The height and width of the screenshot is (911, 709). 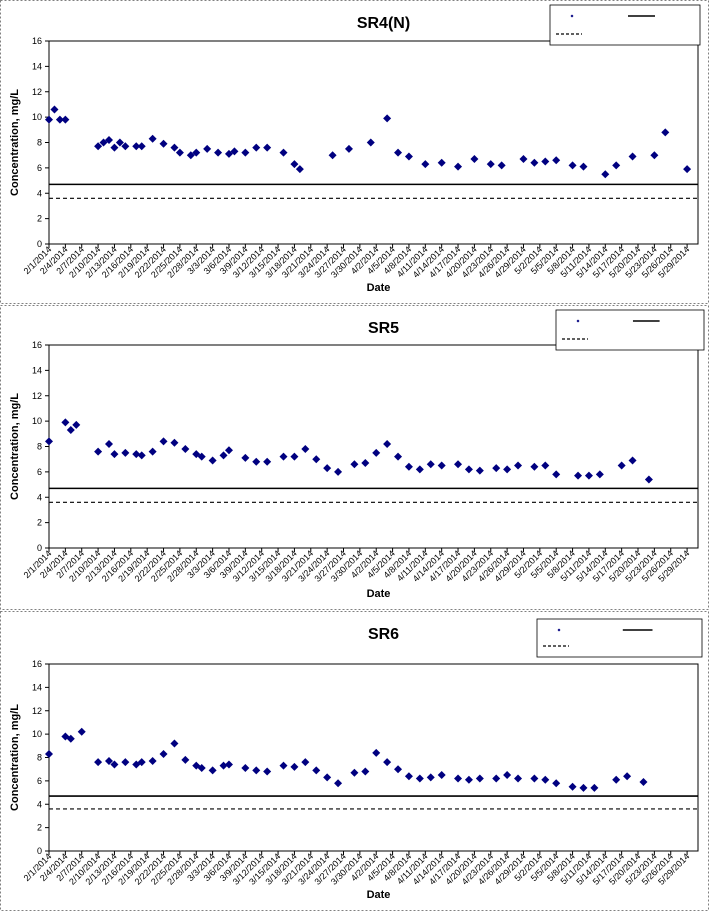 What do you see at coordinates (37, 734) in the screenshot?
I see `y-tick-label: 10` at bounding box center [37, 734].